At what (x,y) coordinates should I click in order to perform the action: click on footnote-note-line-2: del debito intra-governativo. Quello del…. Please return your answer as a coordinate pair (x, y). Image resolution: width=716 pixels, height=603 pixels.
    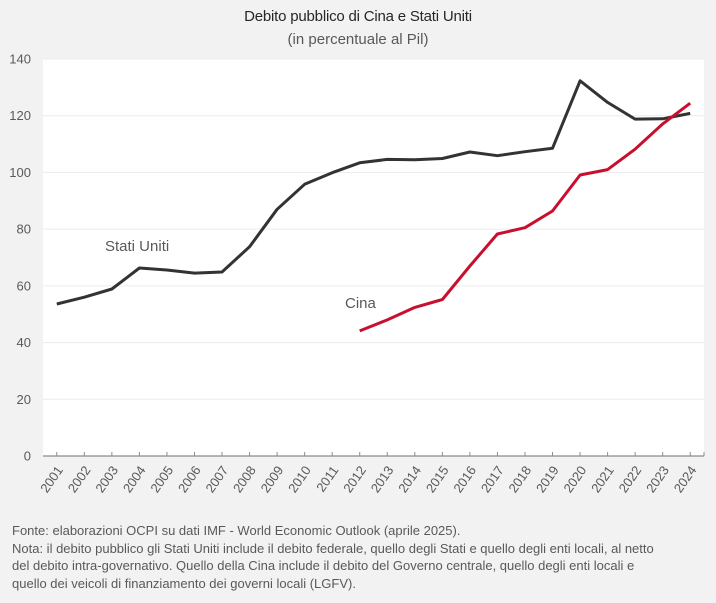
    Looking at the image, I should click on (323, 565).